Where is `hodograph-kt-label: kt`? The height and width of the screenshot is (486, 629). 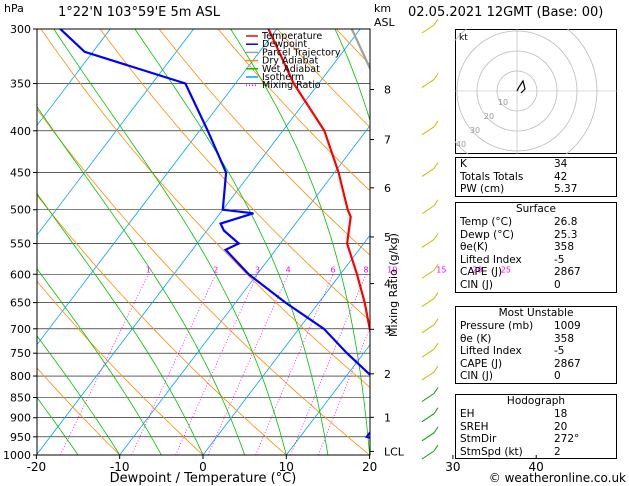 hodograph-kt-label: kt is located at coordinates (463, 38).